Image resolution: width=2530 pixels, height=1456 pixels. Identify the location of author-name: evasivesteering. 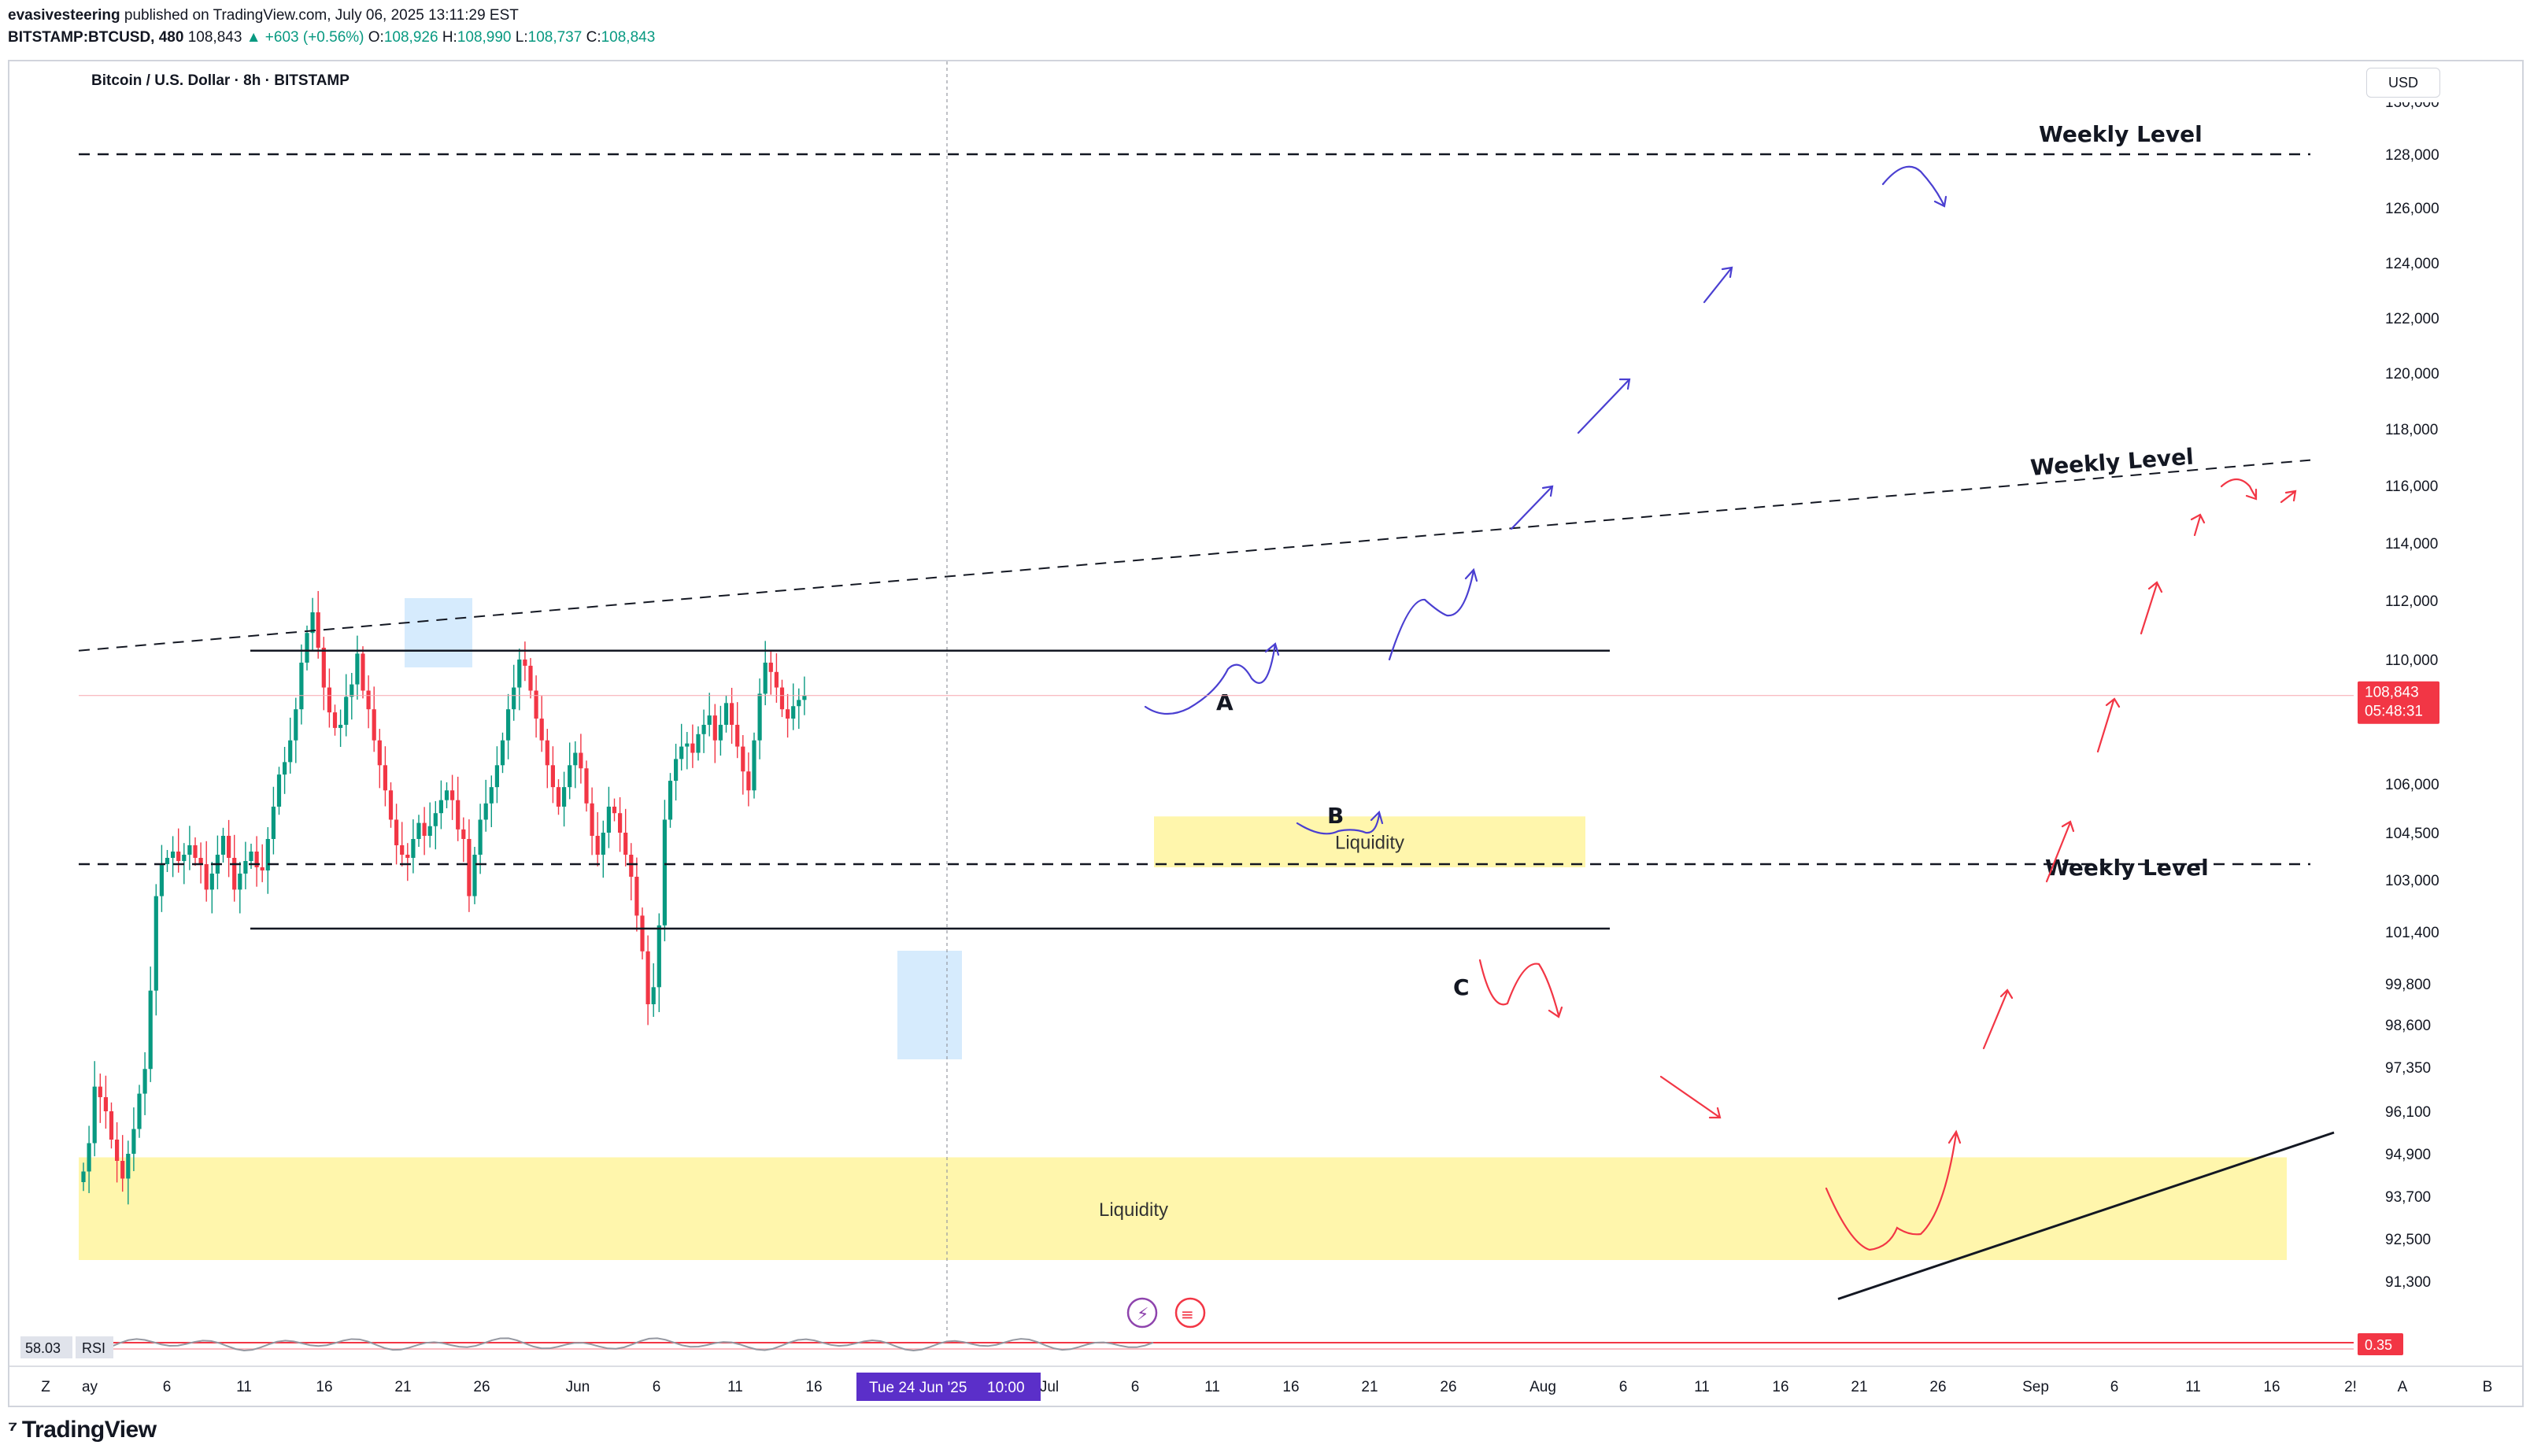
(64, 15).